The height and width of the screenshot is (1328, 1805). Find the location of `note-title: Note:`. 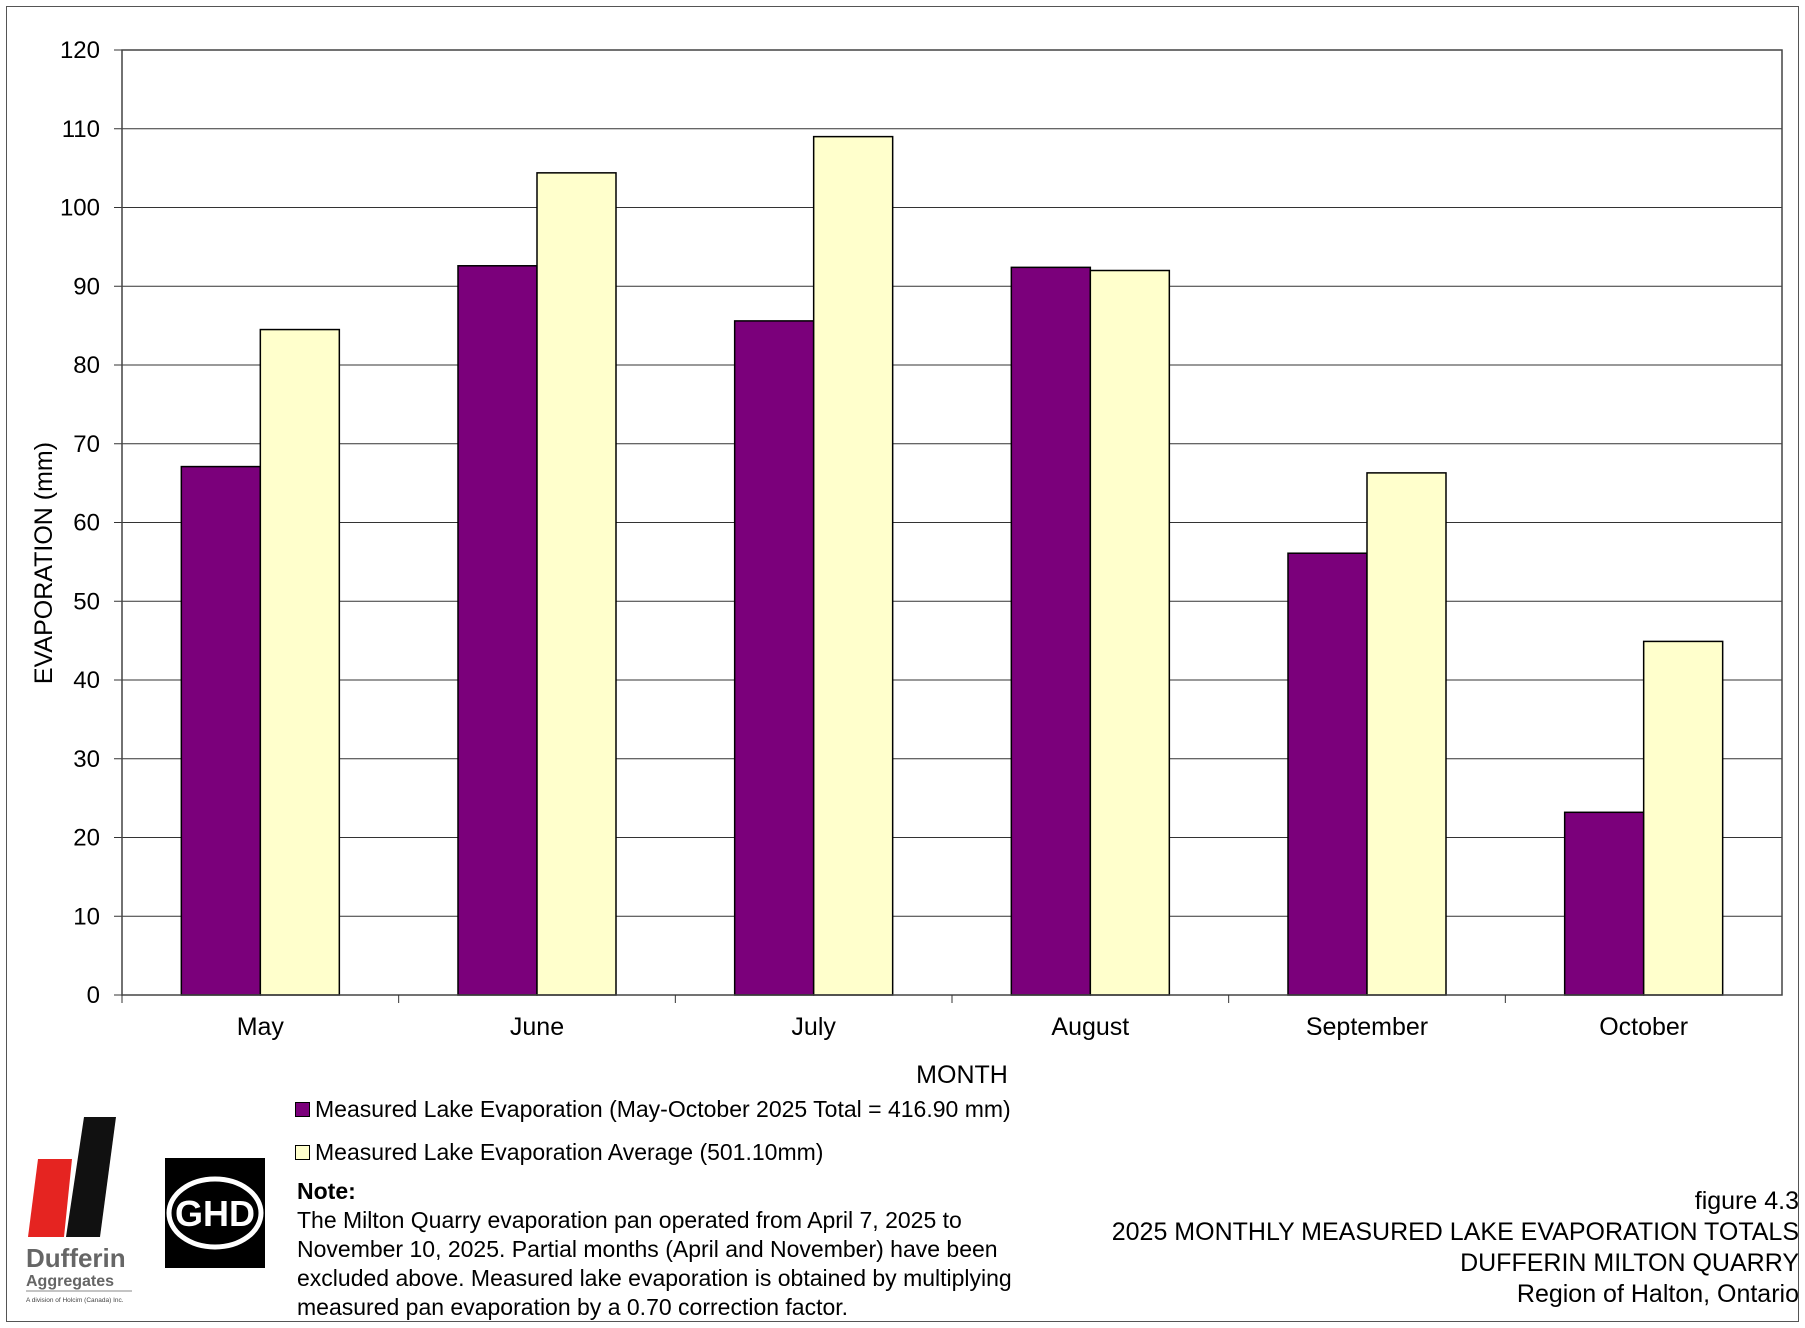

note-title: Note: is located at coordinates (326, 1191).